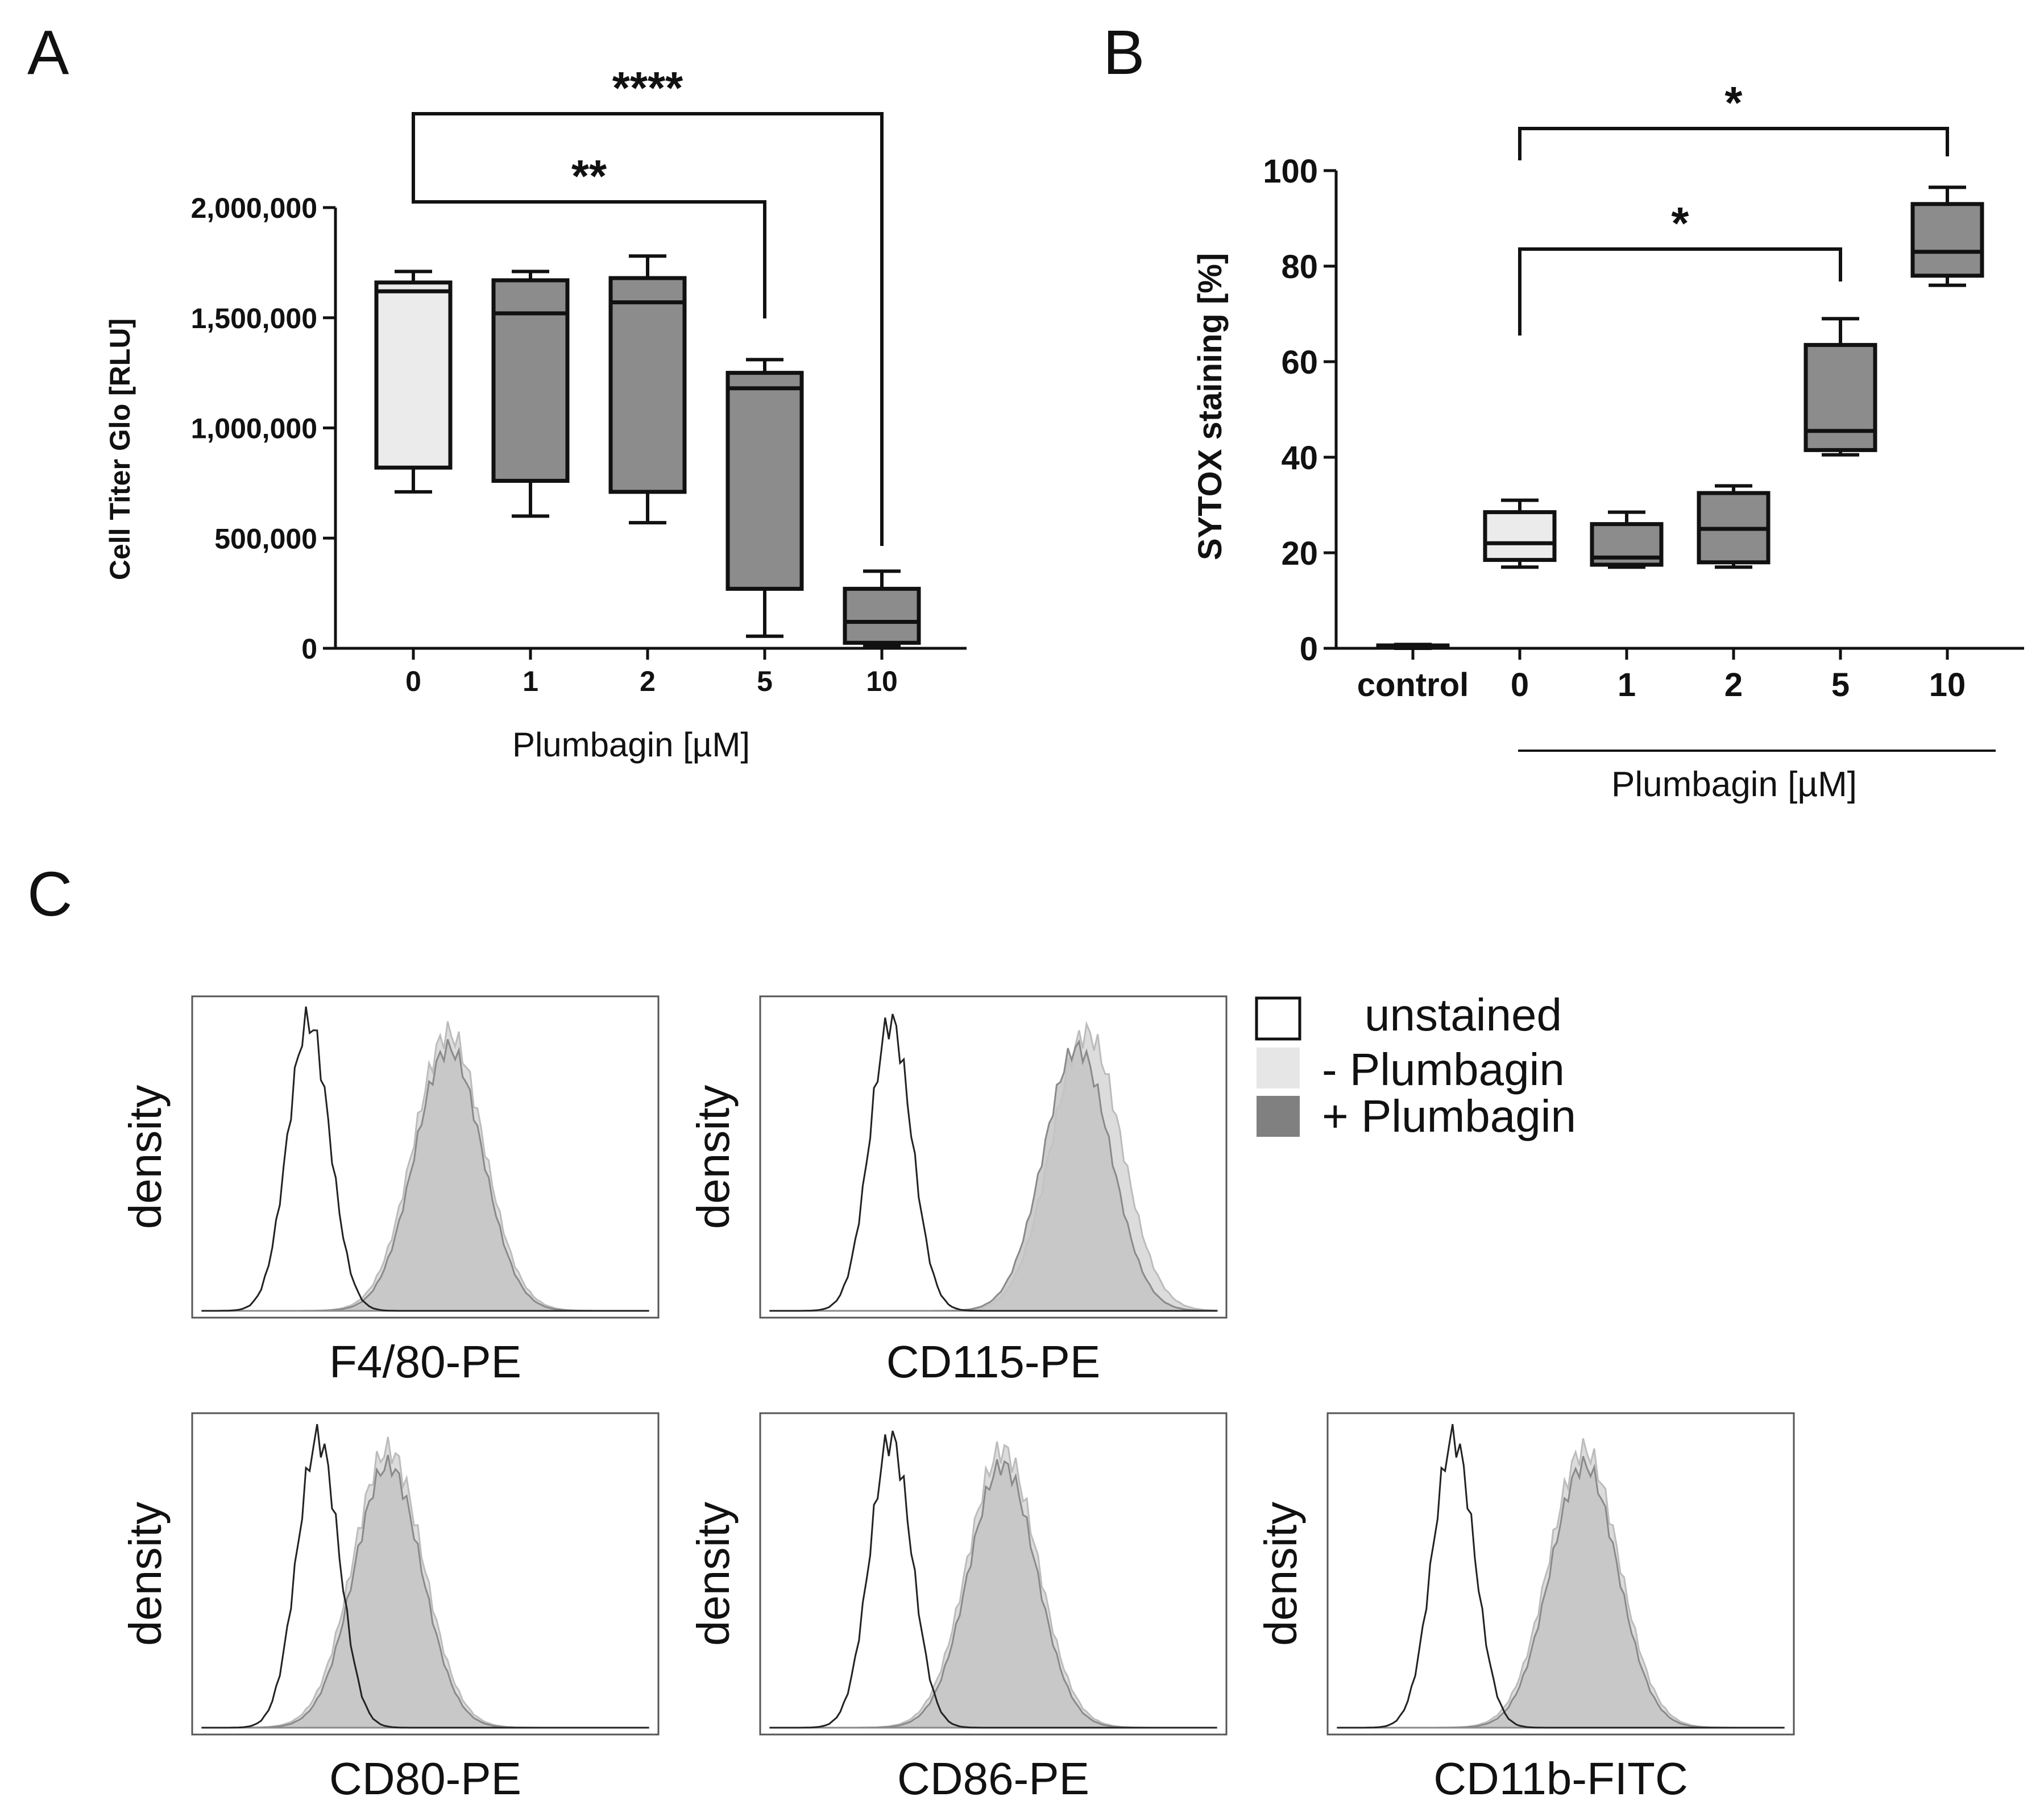  What do you see at coordinates (1309, 650) in the screenshot?
I see `b-y-tick-label: 0` at bounding box center [1309, 650].